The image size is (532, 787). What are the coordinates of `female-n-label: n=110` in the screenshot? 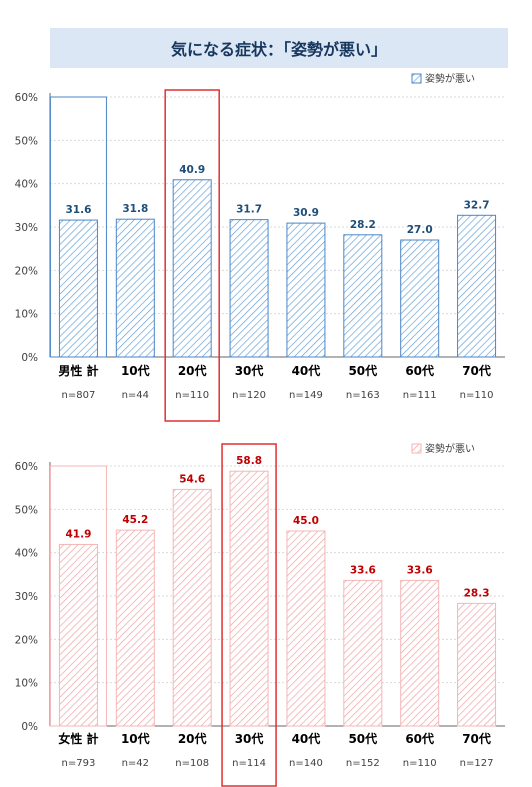 It's located at (420, 763).